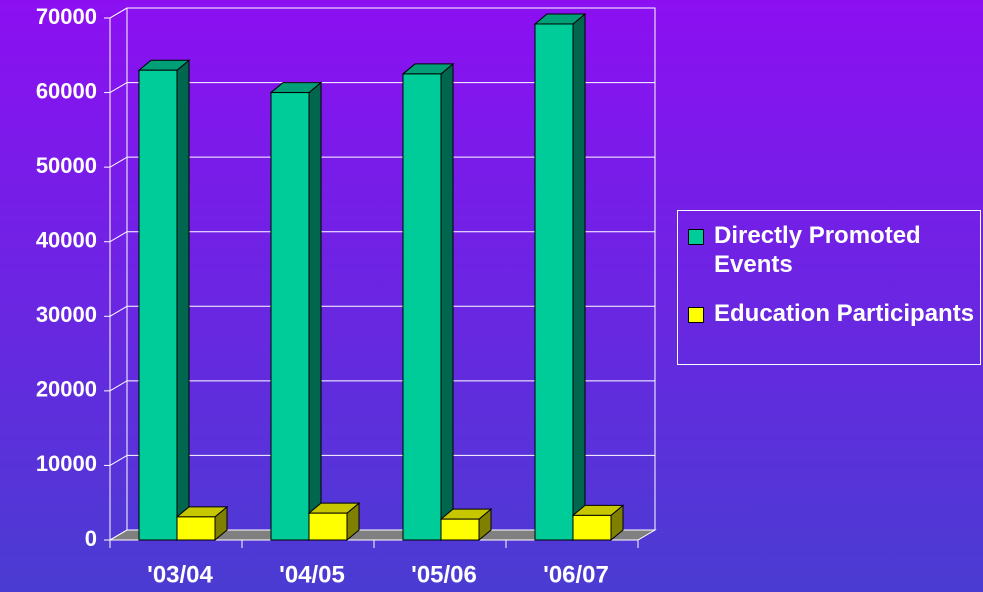  I want to click on y-tick-label: 40000, so click(66, 240).